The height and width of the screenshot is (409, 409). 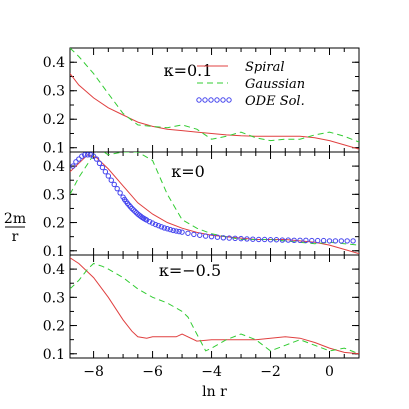 What do you see at coordinates (93, 372) in the screenshot?
I see `x-tick-label: −8` at bounding box center [93, 372].